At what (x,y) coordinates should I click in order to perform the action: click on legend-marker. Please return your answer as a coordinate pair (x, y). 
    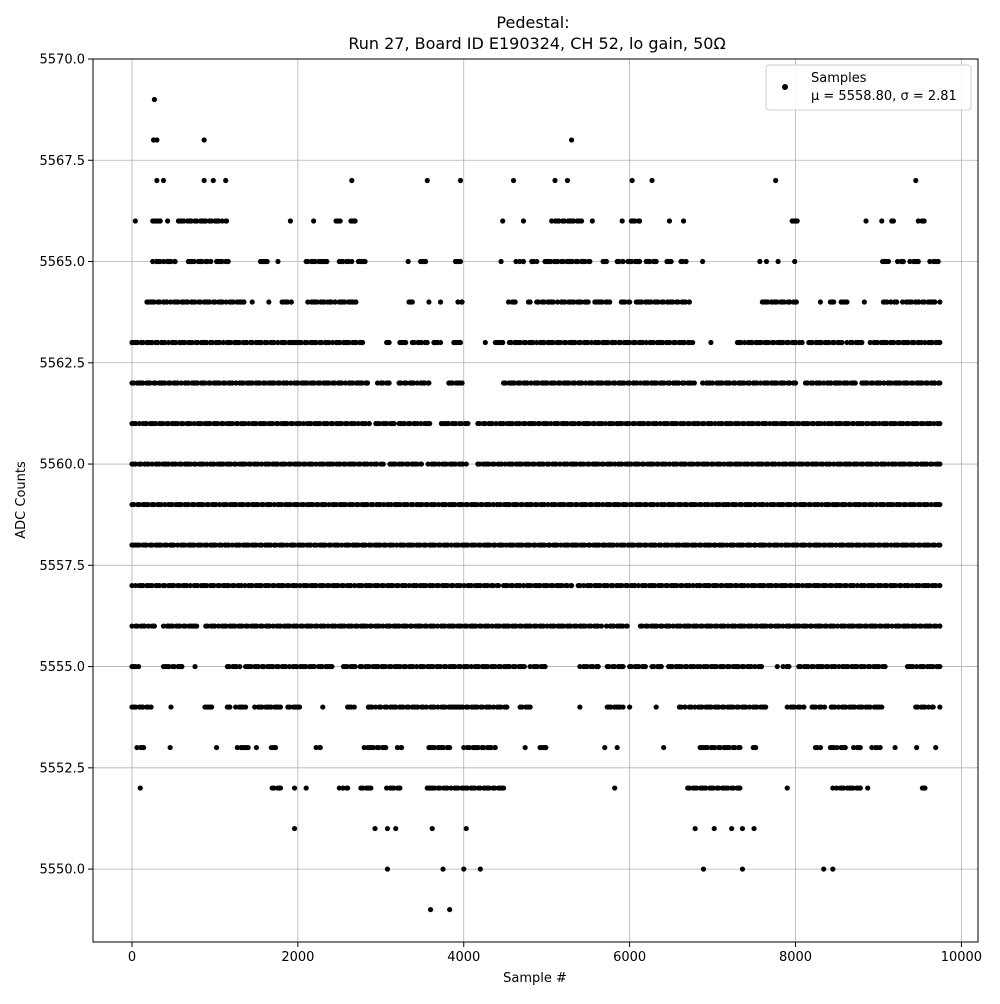
    Looking at the image, I should click on (785, 87).